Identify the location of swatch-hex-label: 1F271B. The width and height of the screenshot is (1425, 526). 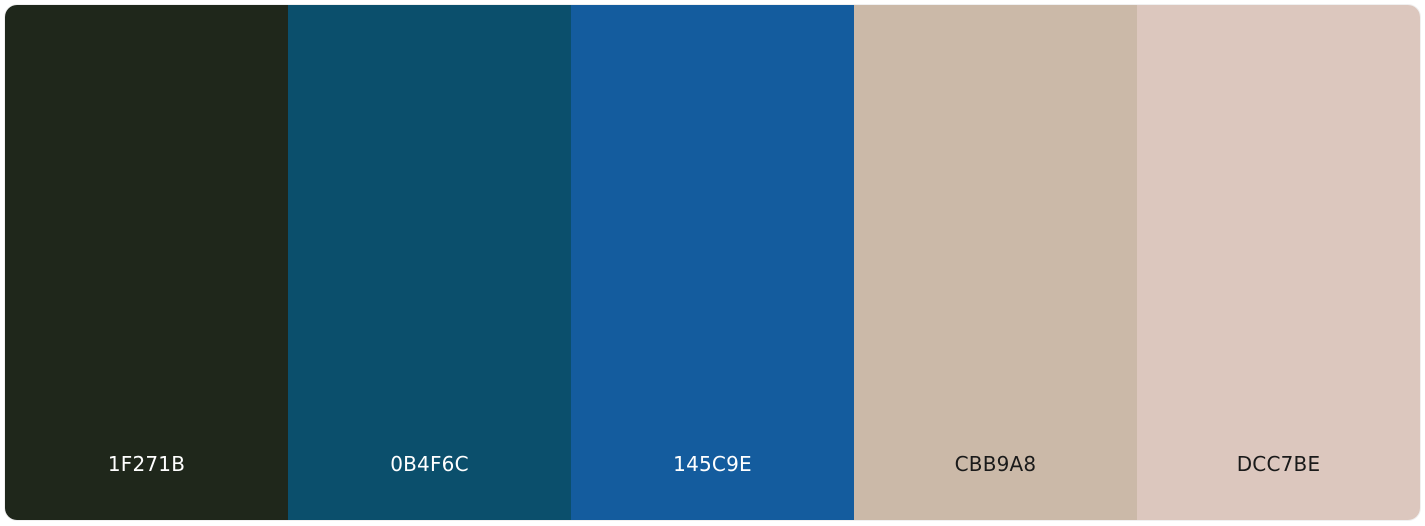
(146, 464).